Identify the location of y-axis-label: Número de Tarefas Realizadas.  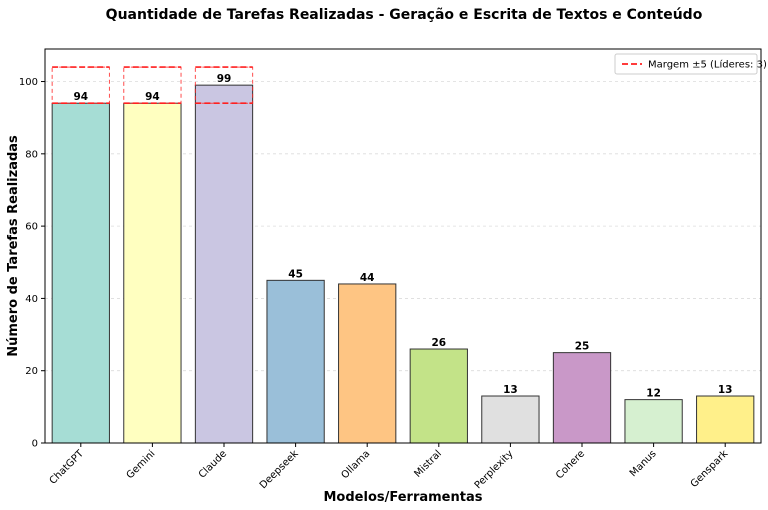
(13, 246).